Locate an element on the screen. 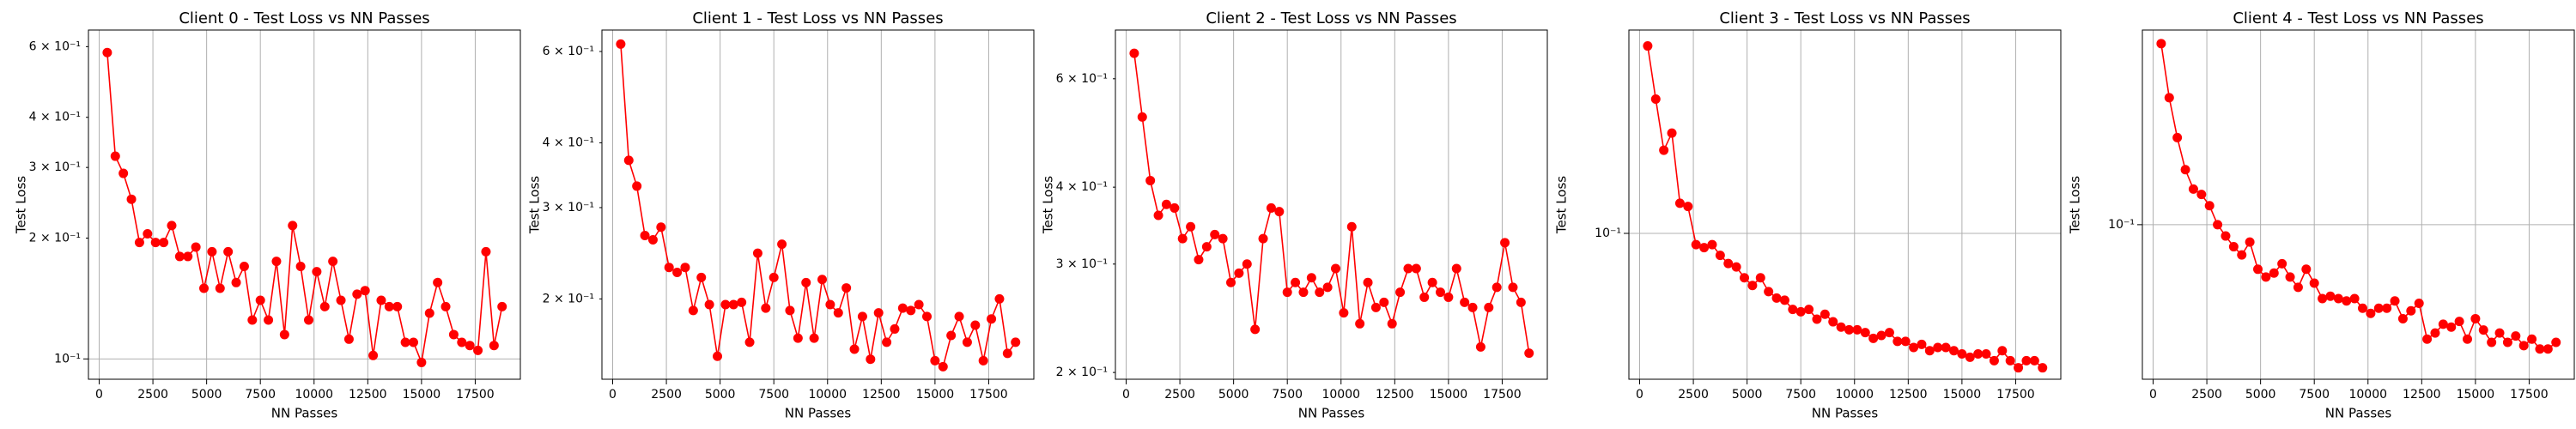 The width and height of the screenshot is (2576, 429). chart-title: Client 4 - Test Loss vs NN Passes is located at coordinates (2358, 18).